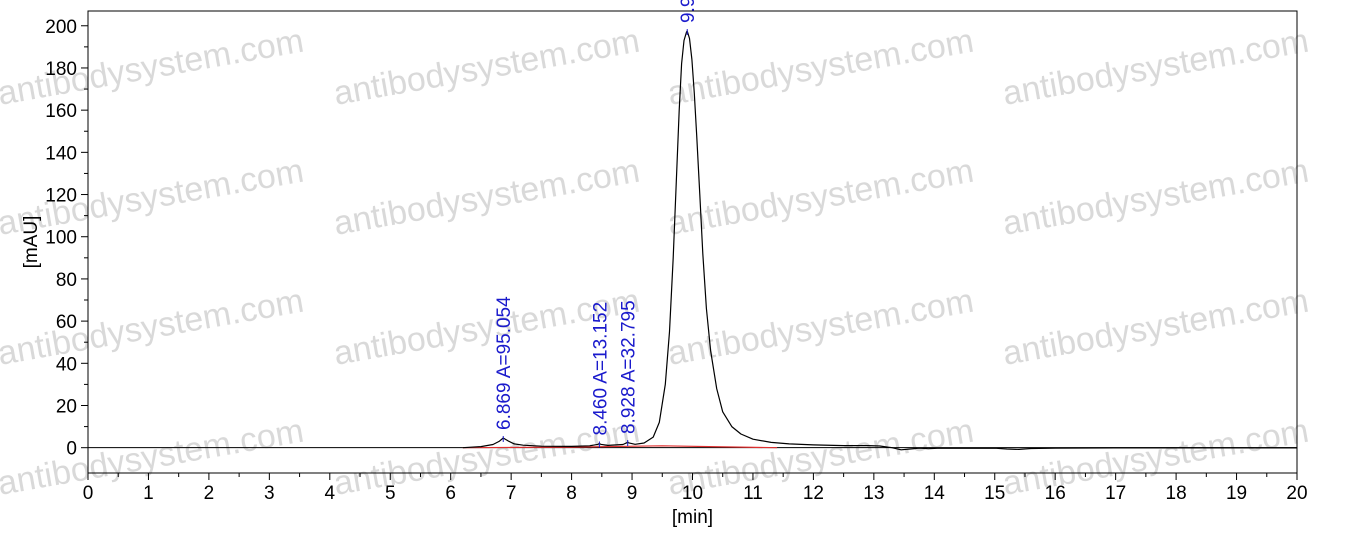 The width and height of the screenshot is (1359, 535). I want to click on peak-label: 8.928 A=32.795, so click(629, 367).